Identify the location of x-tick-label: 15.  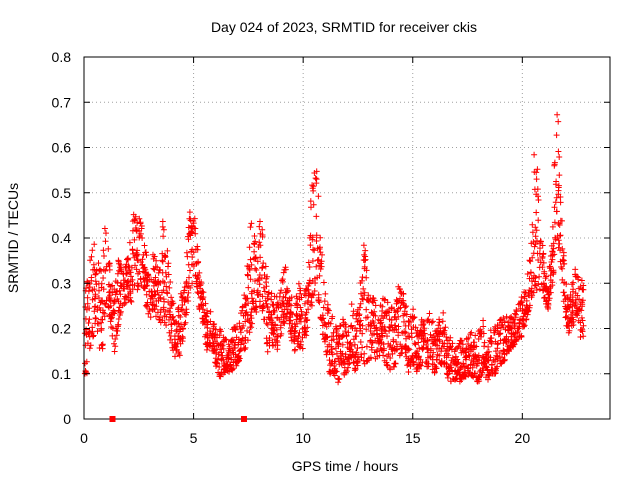
(413, 438).